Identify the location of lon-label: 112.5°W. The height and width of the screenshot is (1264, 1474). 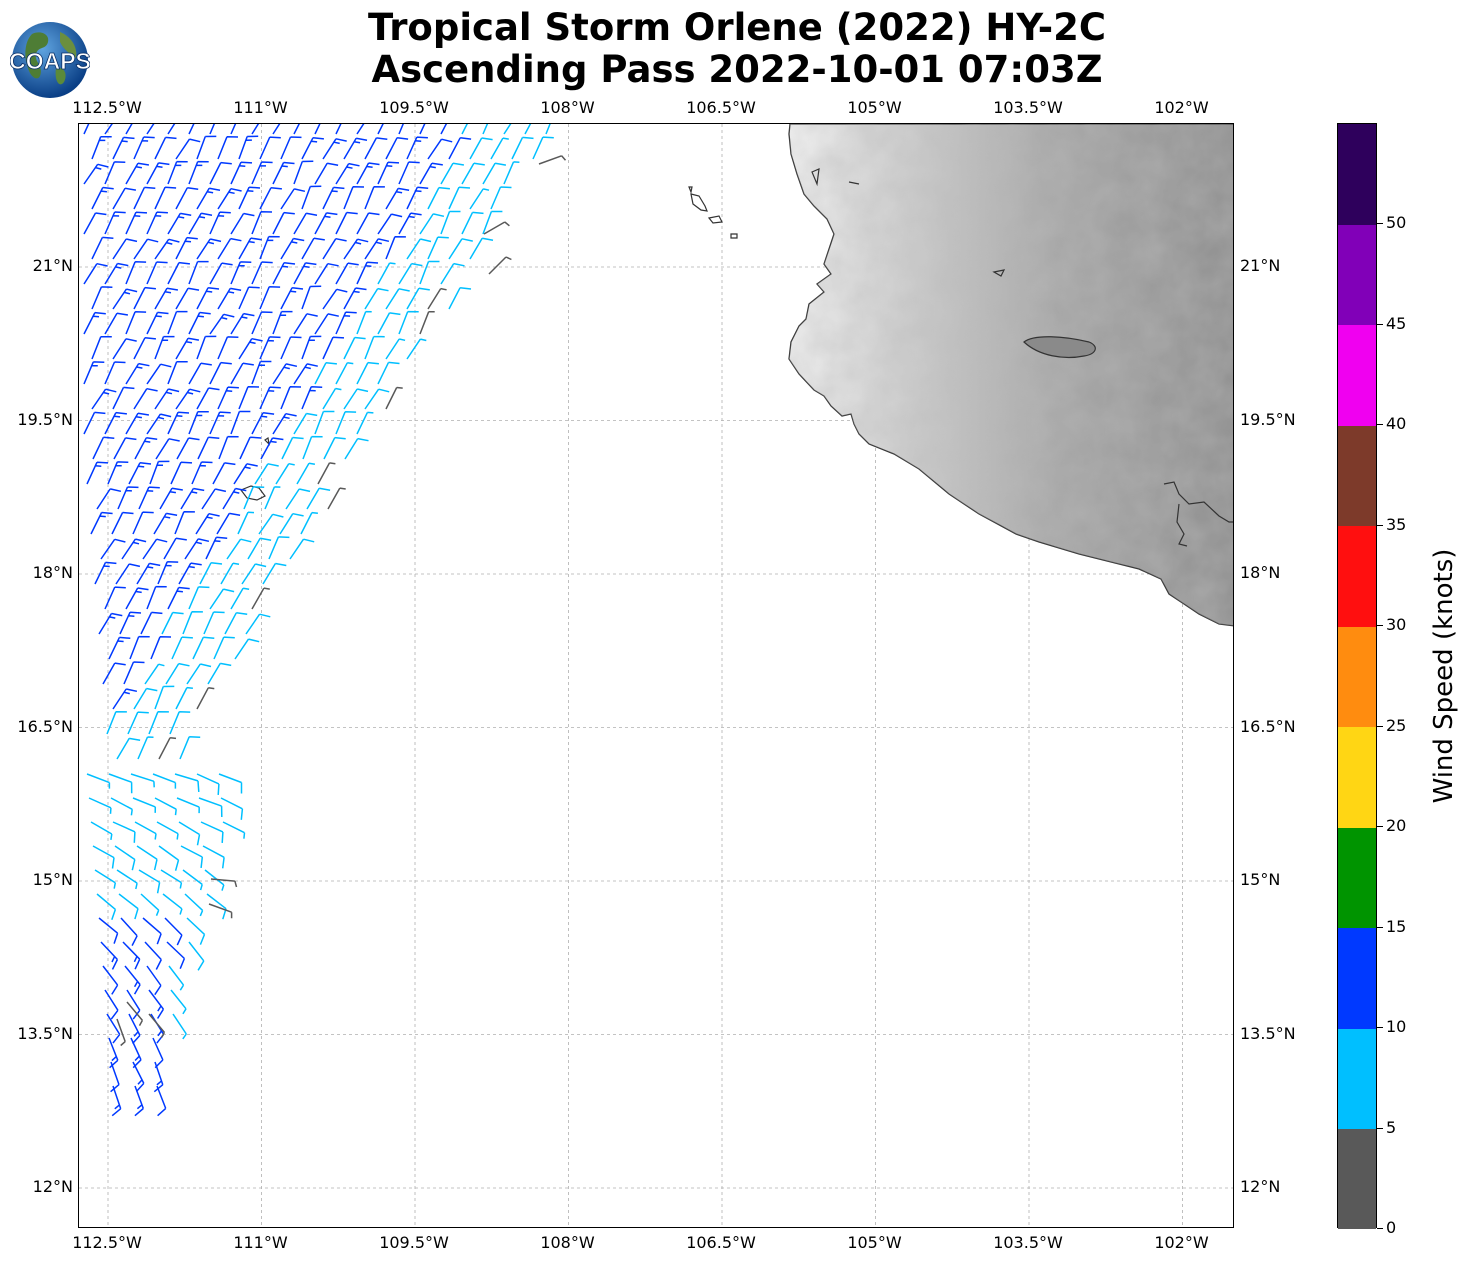
(107, 107).